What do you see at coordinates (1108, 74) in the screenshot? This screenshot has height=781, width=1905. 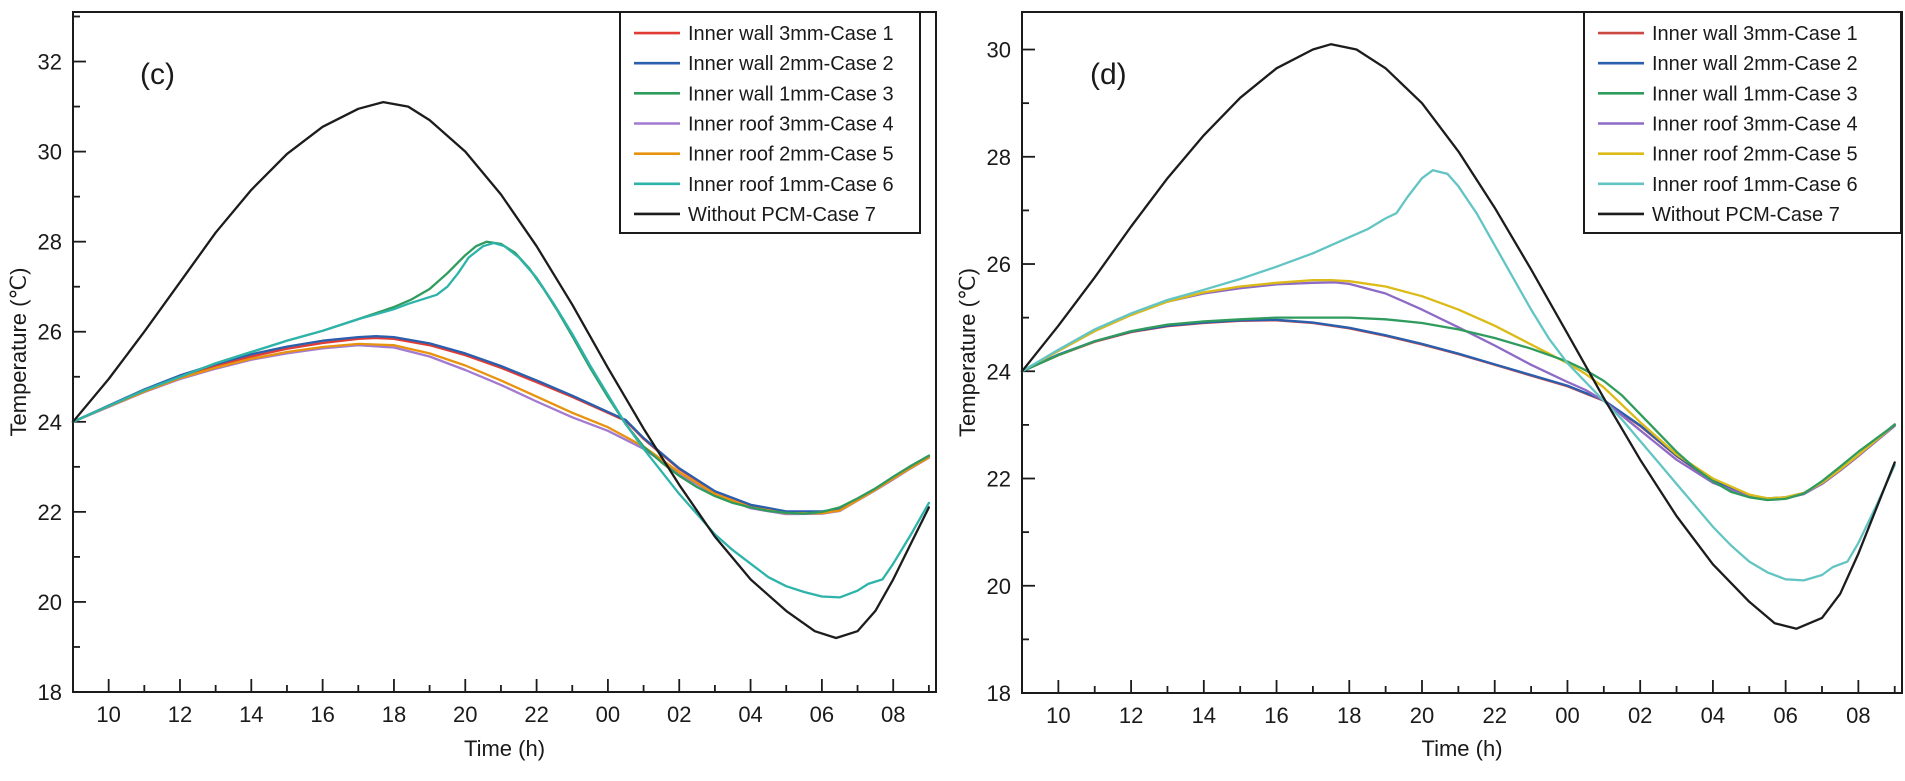 I see `panel-label: (d)` at bounding box center [1108, 74].